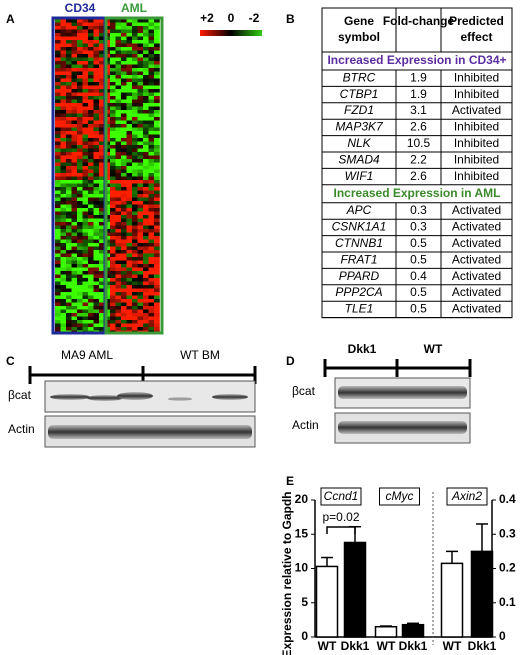  Describe the element at coordinates (418, 259) in the screenshot. I see `table-cell: 0.5` at that location.